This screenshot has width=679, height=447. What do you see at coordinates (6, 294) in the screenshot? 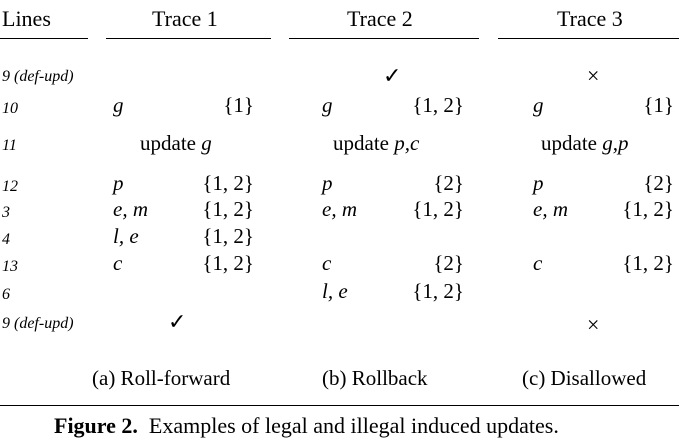
I see `line-number: 6` at bounding box center [6, 294].